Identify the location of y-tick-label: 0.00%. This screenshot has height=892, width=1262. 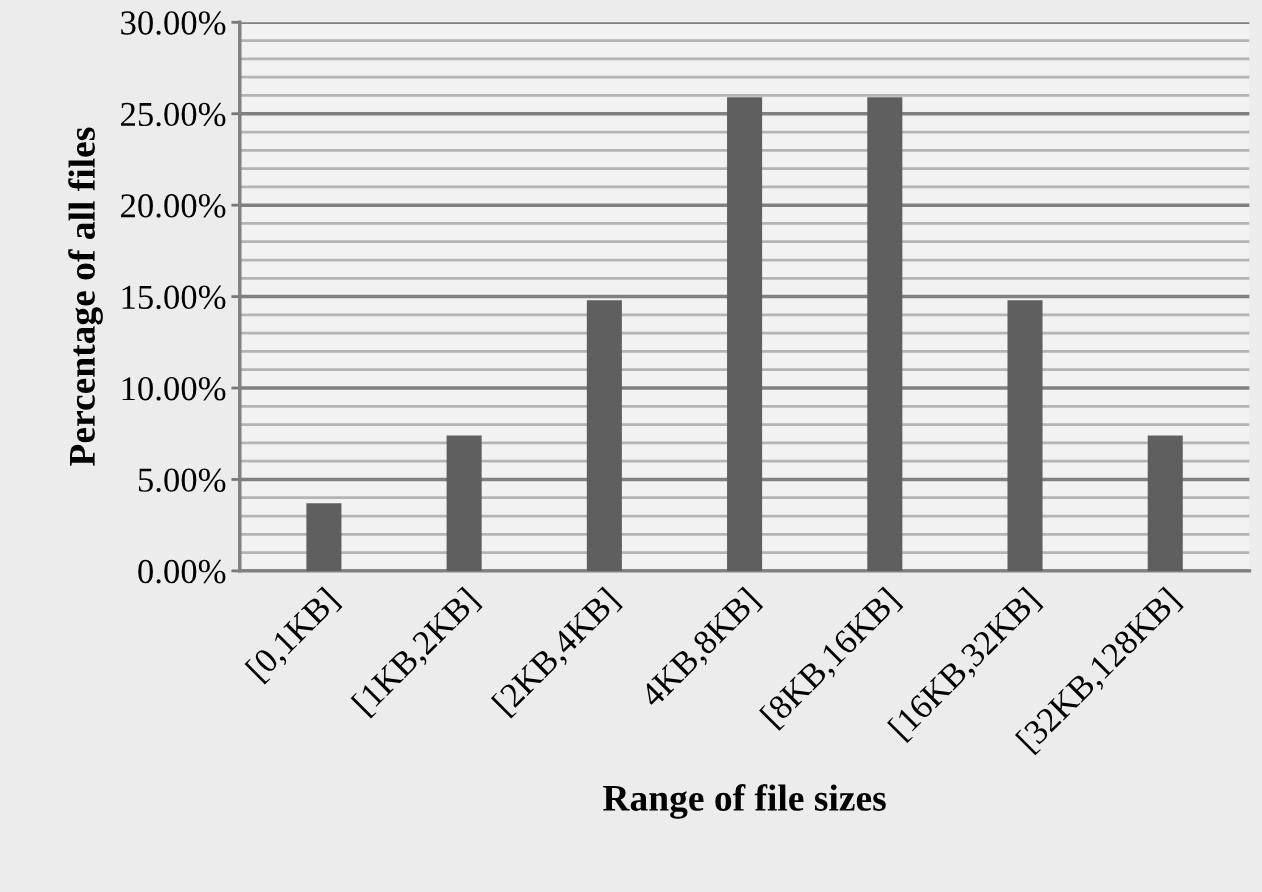
(182, 571).